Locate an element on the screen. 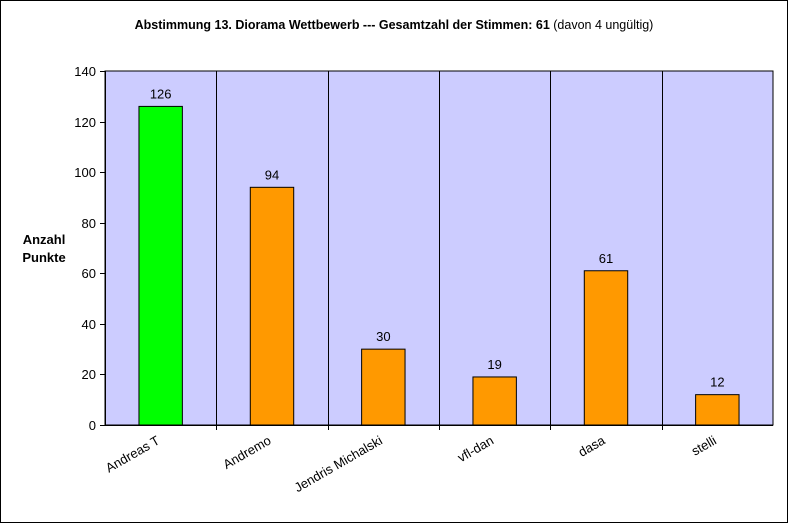 This screenshot has height=523, width=788. value-label-1: 94 is located at coordinates (272, 174).